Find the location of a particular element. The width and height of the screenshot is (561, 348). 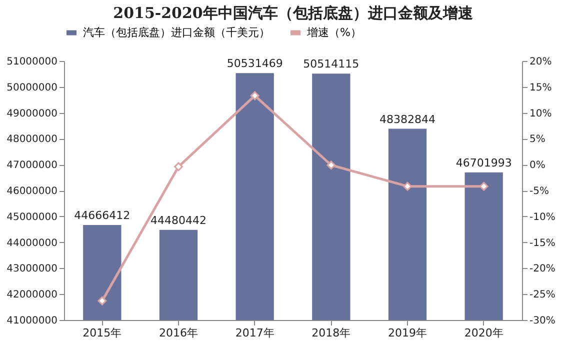

data-label: 44480442 is located at coordinates (178, 220).